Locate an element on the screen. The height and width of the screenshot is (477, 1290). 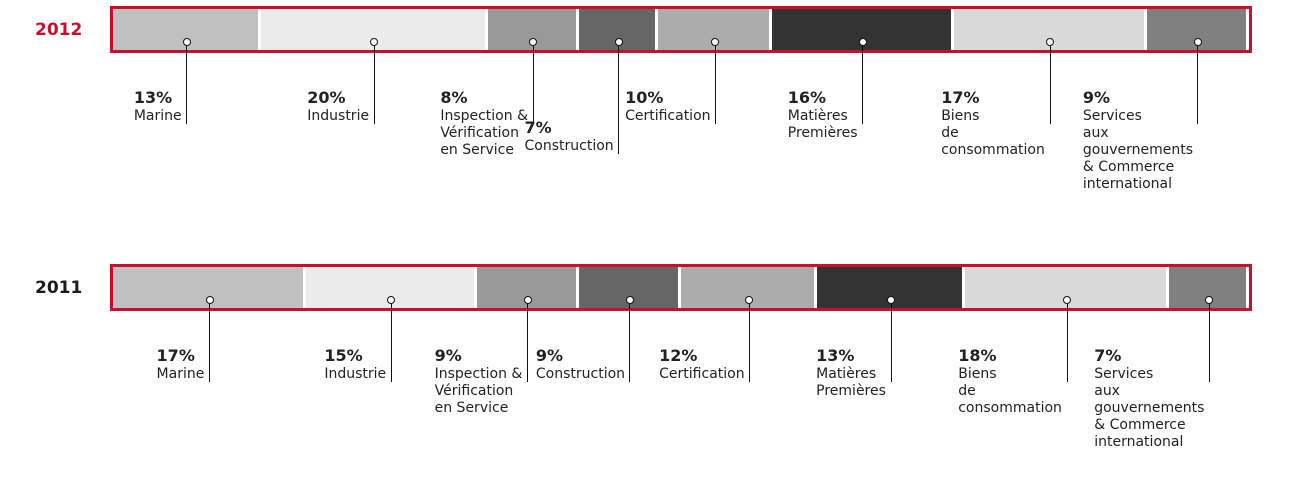
value-label: 20% is located at coordinates (326, 97).